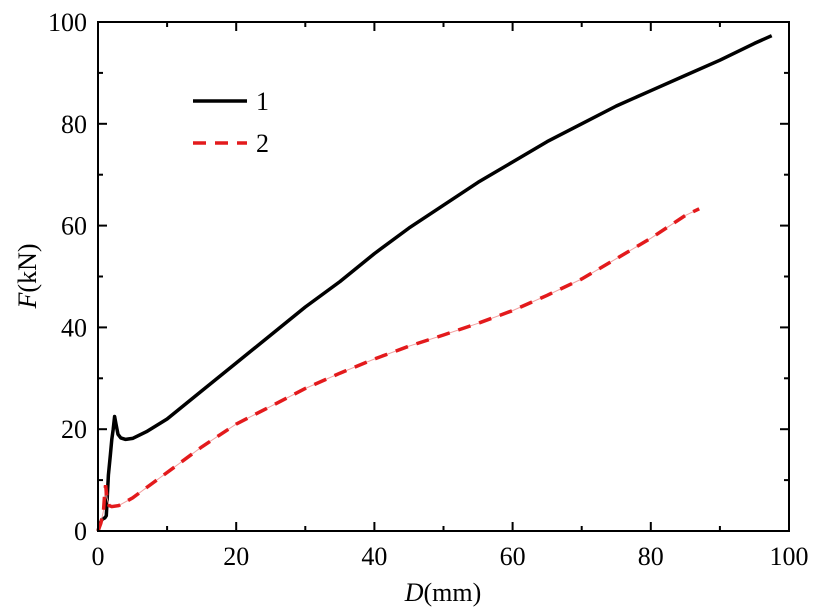  What do you see at coordinates (74, 429) in the screenshot?
I see `y-tick-label: 20` at bounding box center [74, 429].